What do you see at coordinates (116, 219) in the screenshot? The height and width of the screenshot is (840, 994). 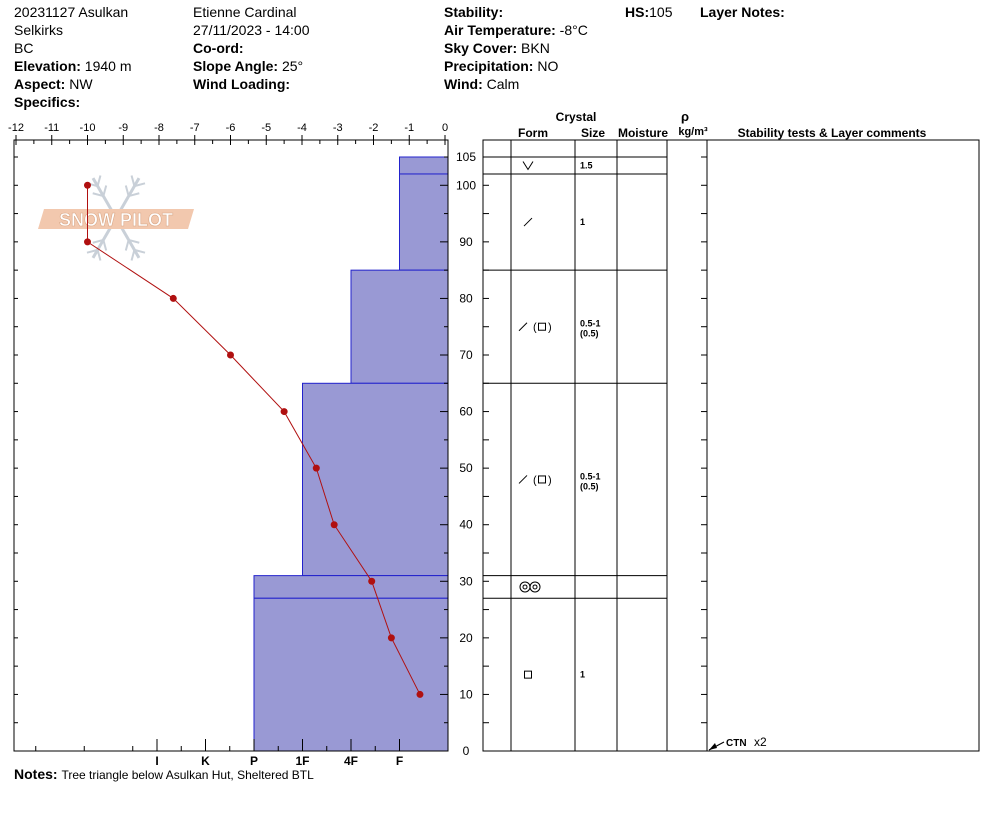 I see `logo-banner` at bounding box center [116, 219].